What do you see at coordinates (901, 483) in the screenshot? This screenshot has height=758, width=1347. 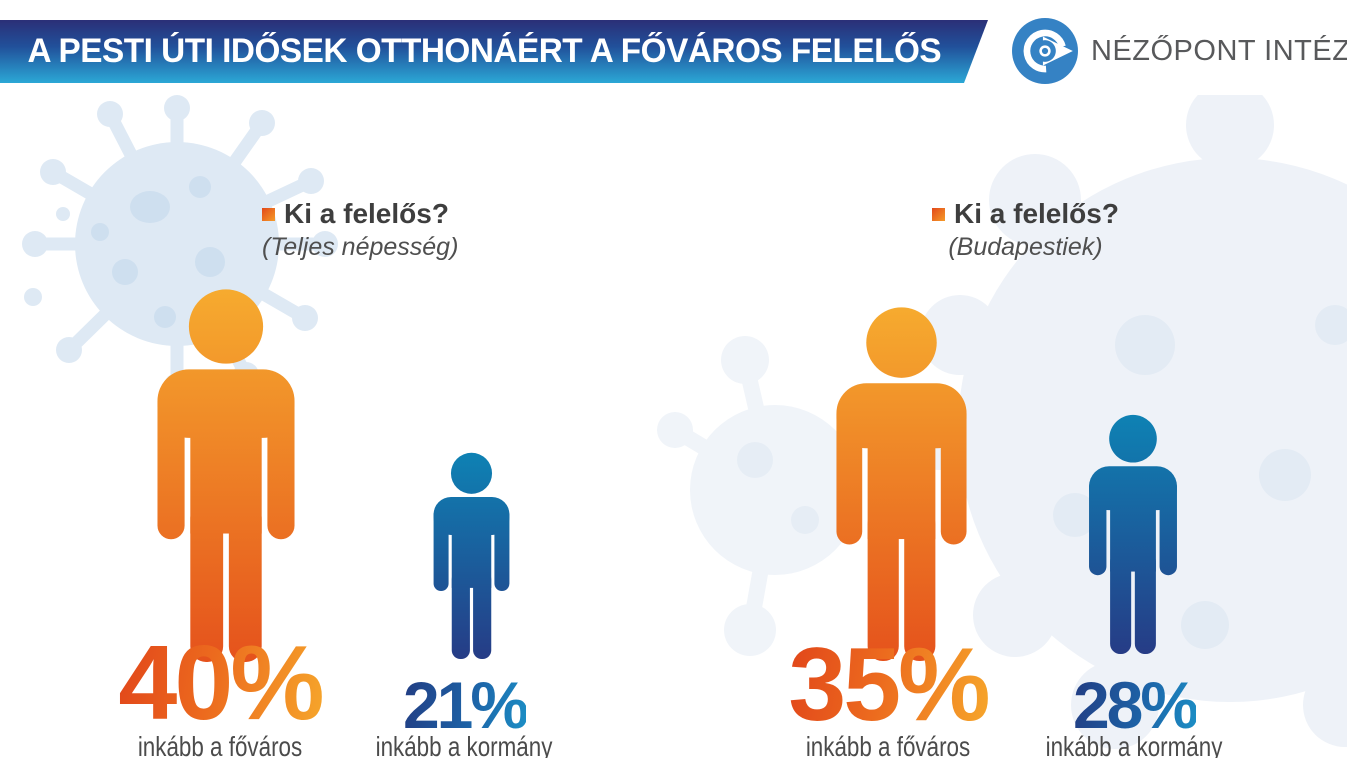 I see `person-figure-orange-right-icon` at bounding box center [901, 483].